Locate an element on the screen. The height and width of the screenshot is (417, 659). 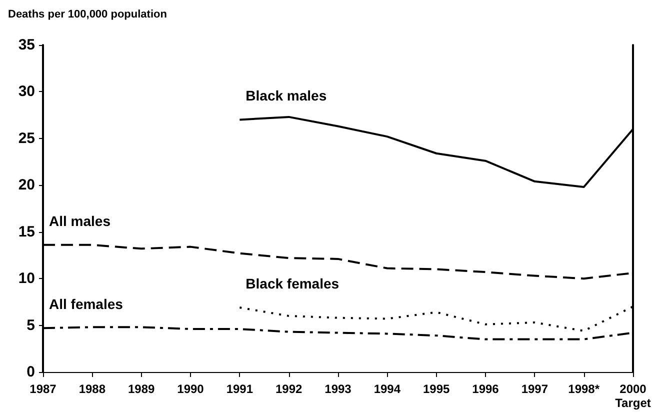
series-label: Black males is located at coordinates (286, 96).